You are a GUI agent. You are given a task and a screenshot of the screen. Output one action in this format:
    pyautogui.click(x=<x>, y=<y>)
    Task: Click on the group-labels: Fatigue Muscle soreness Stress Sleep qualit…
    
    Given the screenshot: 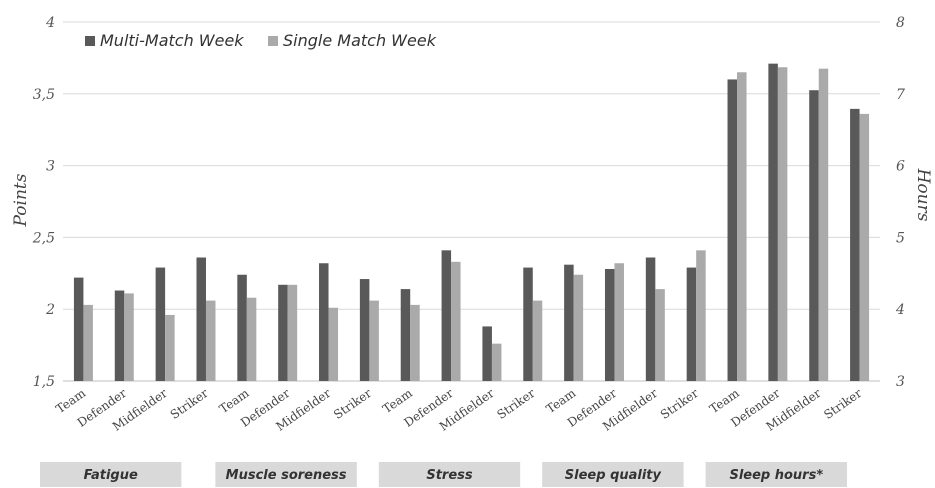 What is the action you would take?
    pyautogui.click(x=443, y=474)
    